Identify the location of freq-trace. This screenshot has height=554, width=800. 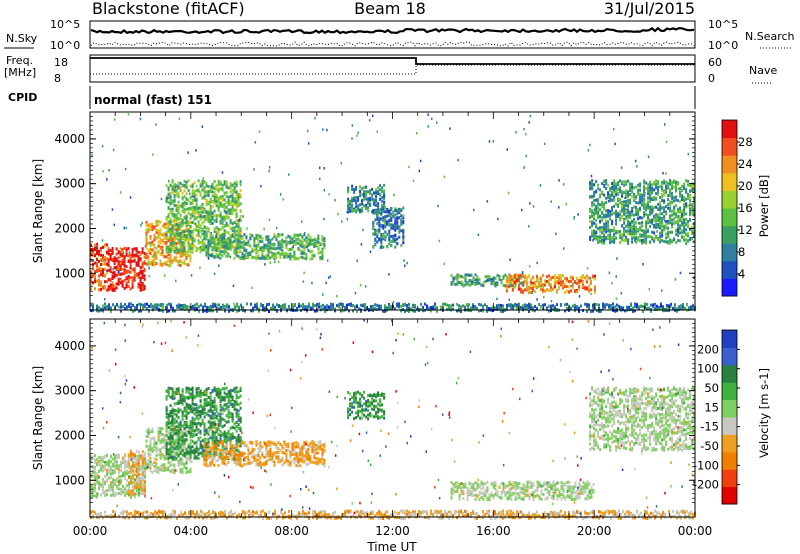
(392, 61).